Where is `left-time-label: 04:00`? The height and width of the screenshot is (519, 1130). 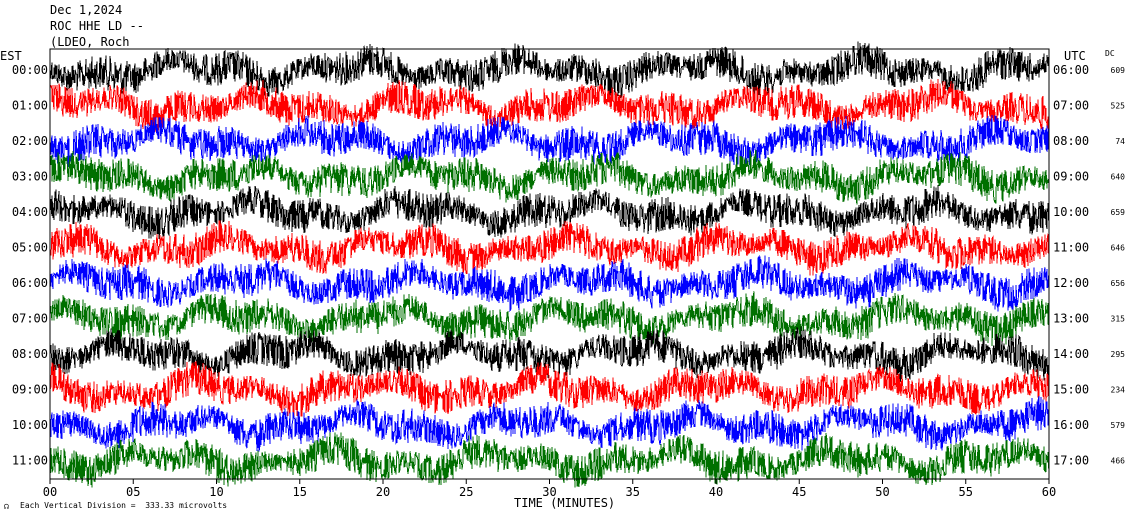
left-time-label: 04:00 is located at coordinates (30, 212).